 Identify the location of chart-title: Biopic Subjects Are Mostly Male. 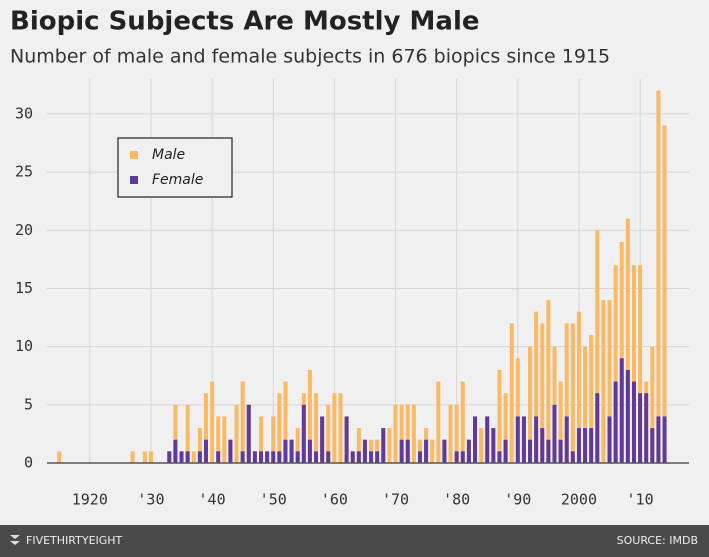
(245, 22).